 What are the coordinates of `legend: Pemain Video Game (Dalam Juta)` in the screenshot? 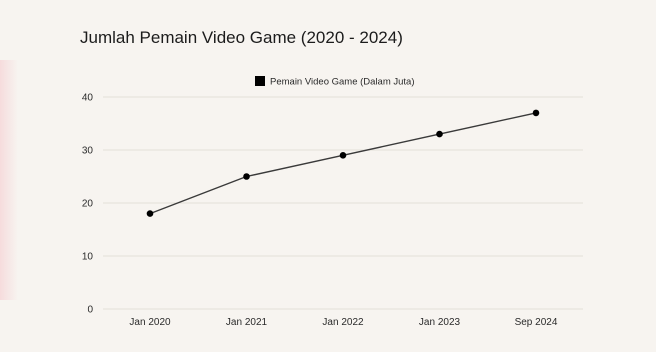 It's located at (335, 82).